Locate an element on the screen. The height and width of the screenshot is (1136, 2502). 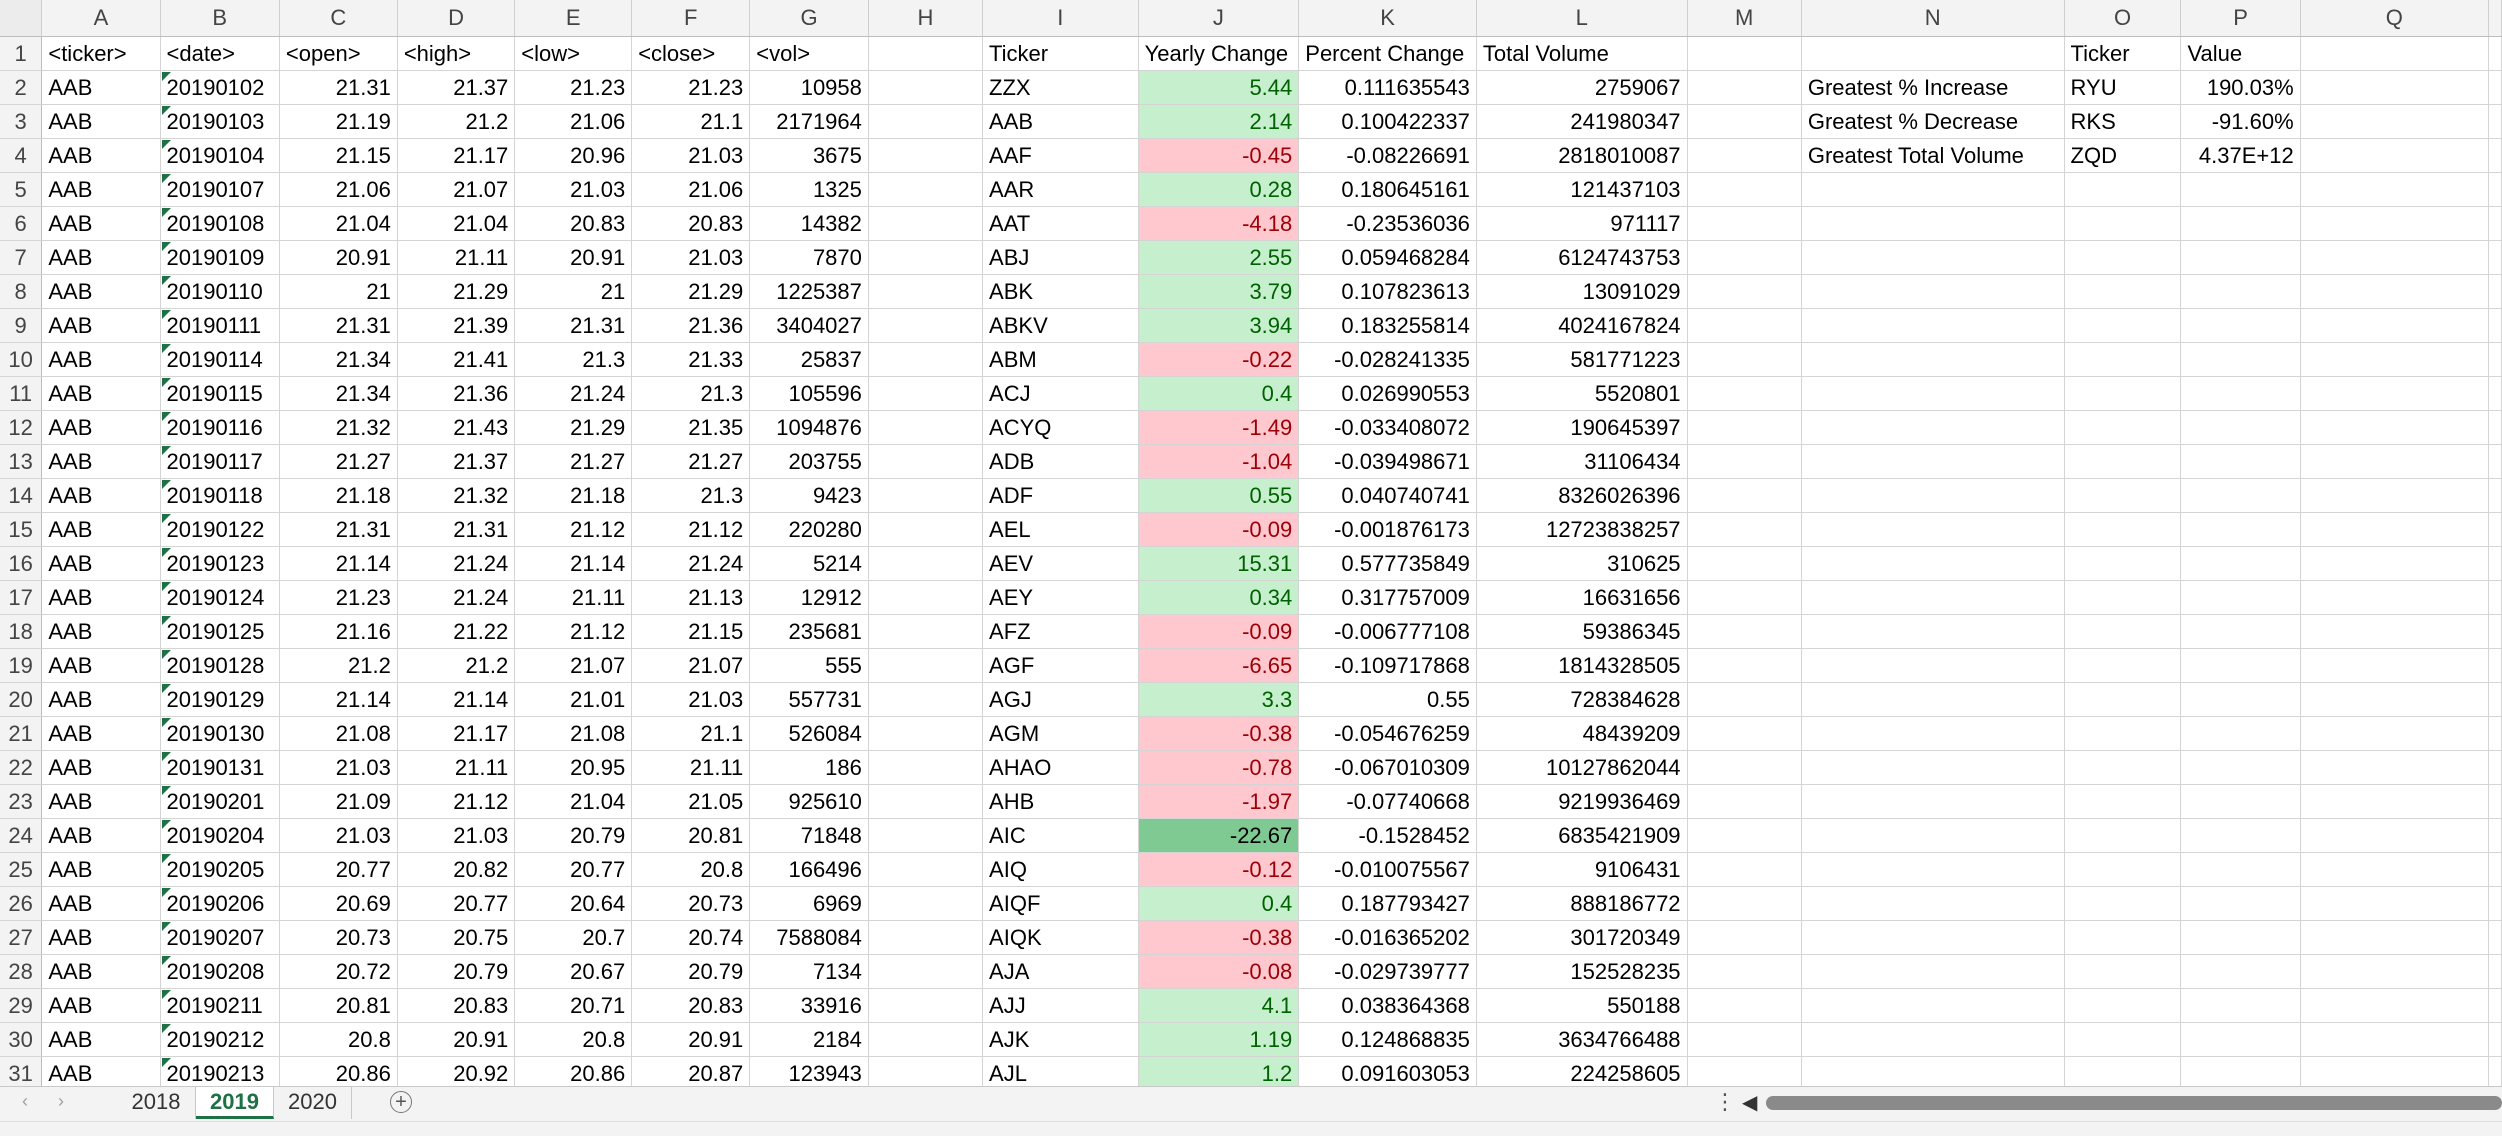
cell-j12: -1.49 is located at coordinates (1219, 427).